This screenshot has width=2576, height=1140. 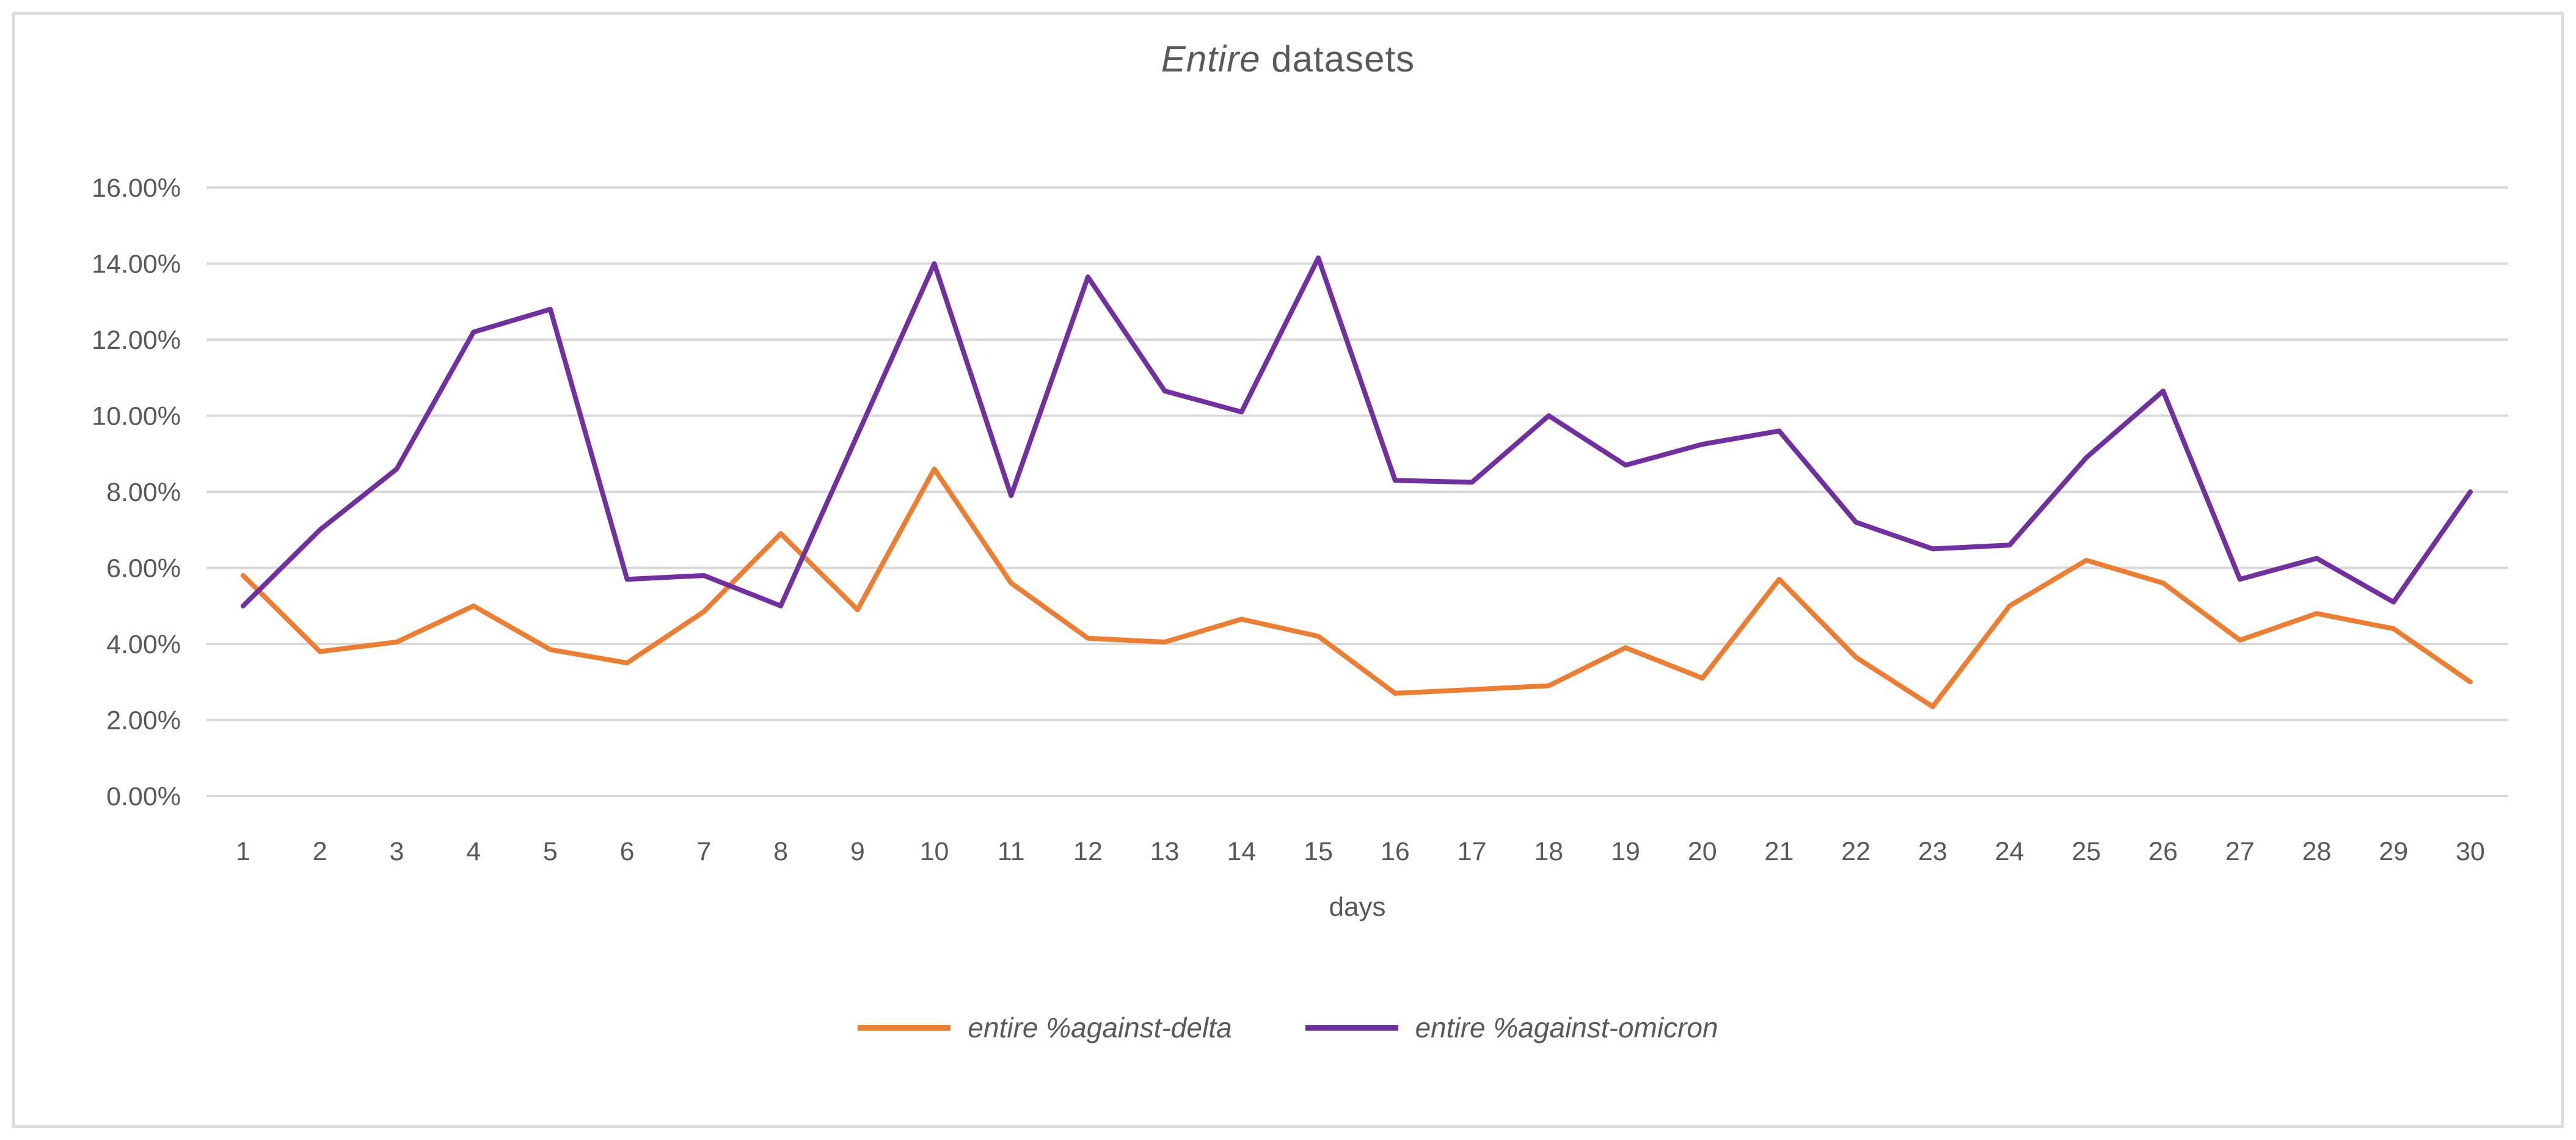 What do you see at coordinates (1855, 851) in the screenshot?
I see `x-tick-label: 22` at bounding box center [1855, 851].